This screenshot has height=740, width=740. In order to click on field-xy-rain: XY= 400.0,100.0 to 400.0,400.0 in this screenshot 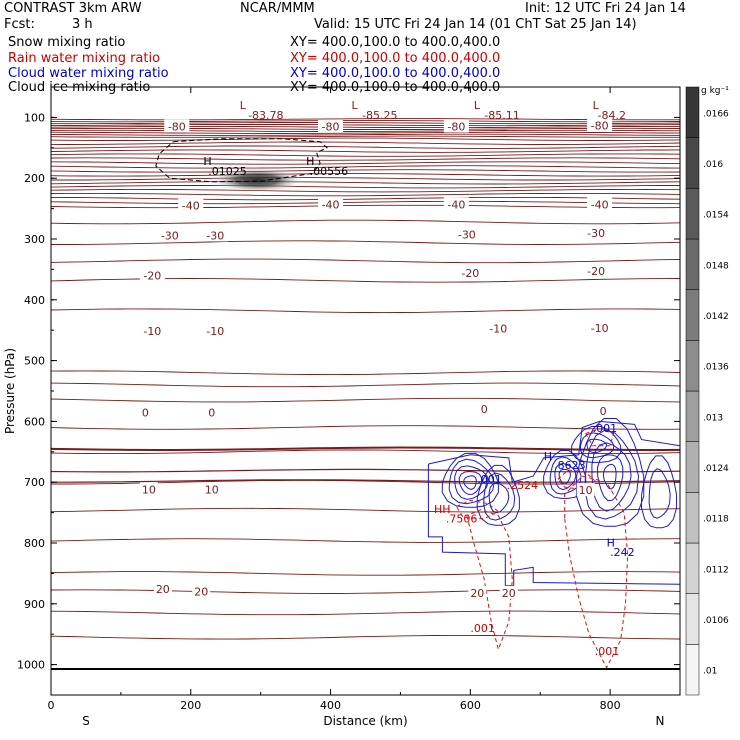, I will do `click(395, 58)`.